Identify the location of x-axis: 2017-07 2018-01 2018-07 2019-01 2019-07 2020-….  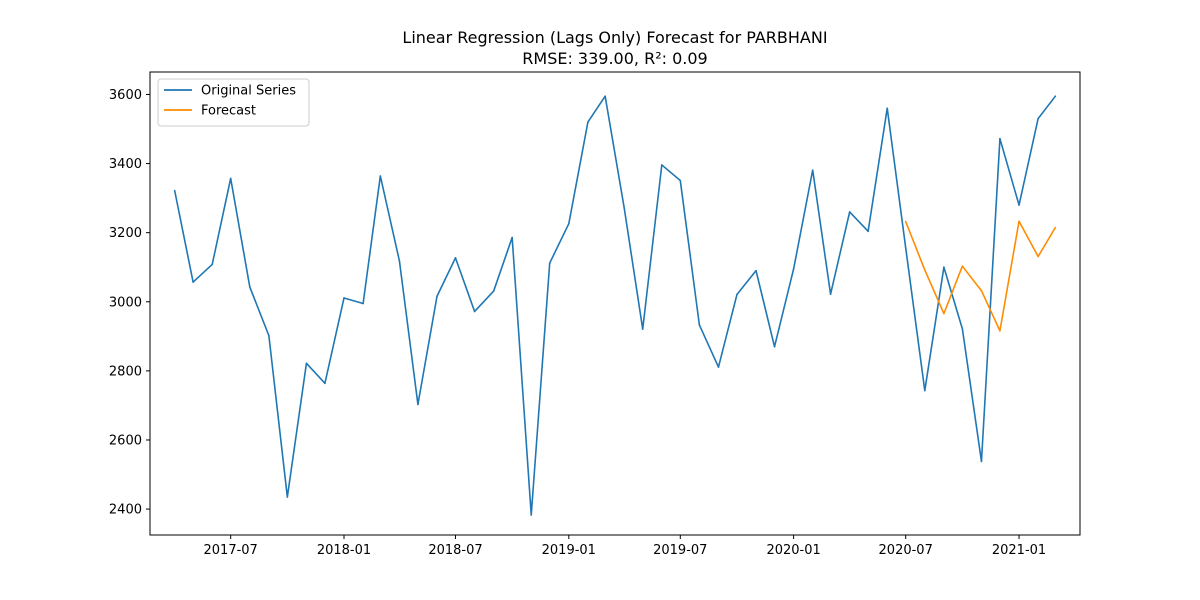
(625, 546).